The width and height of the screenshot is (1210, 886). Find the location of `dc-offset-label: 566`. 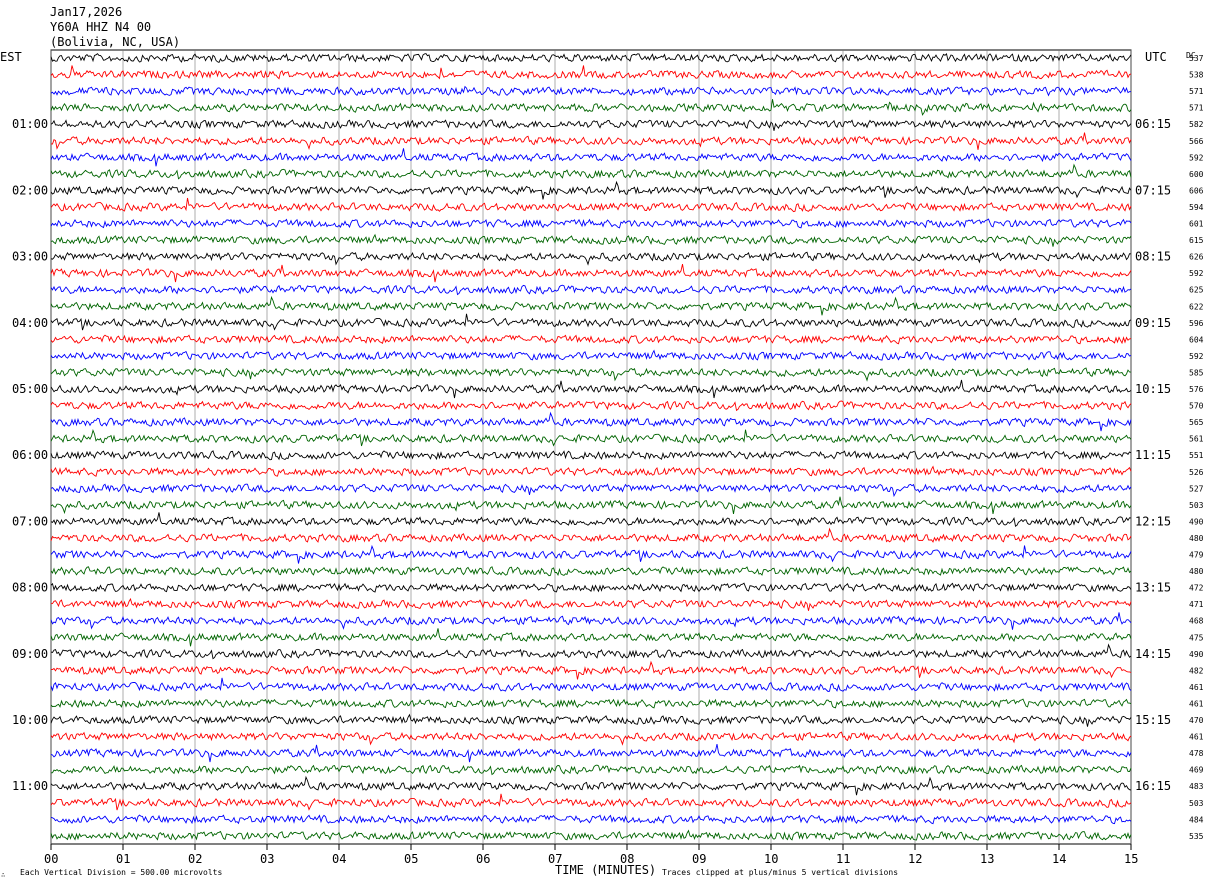

dc-offset-label: 566 is located at coordinates (1196, 141).